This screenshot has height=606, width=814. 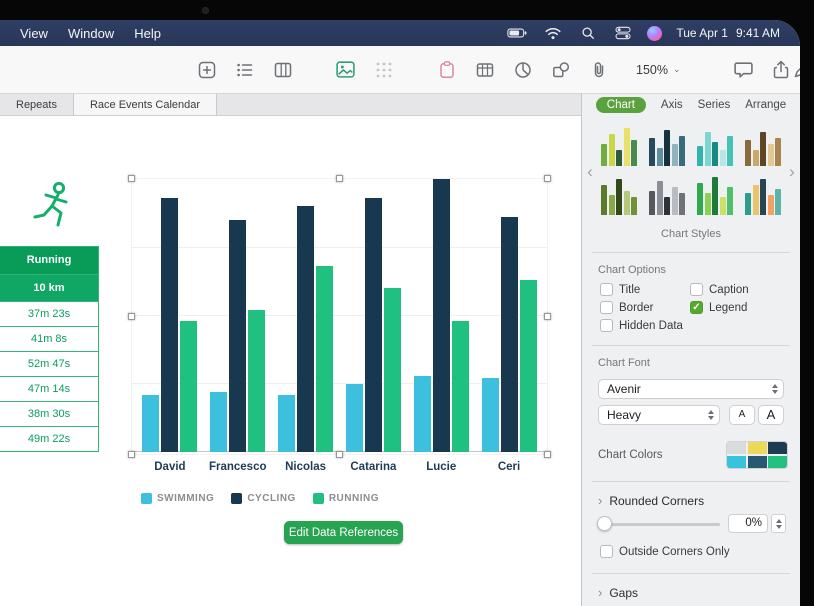 I want to click on runner-icon, so click(x=53, y=205).